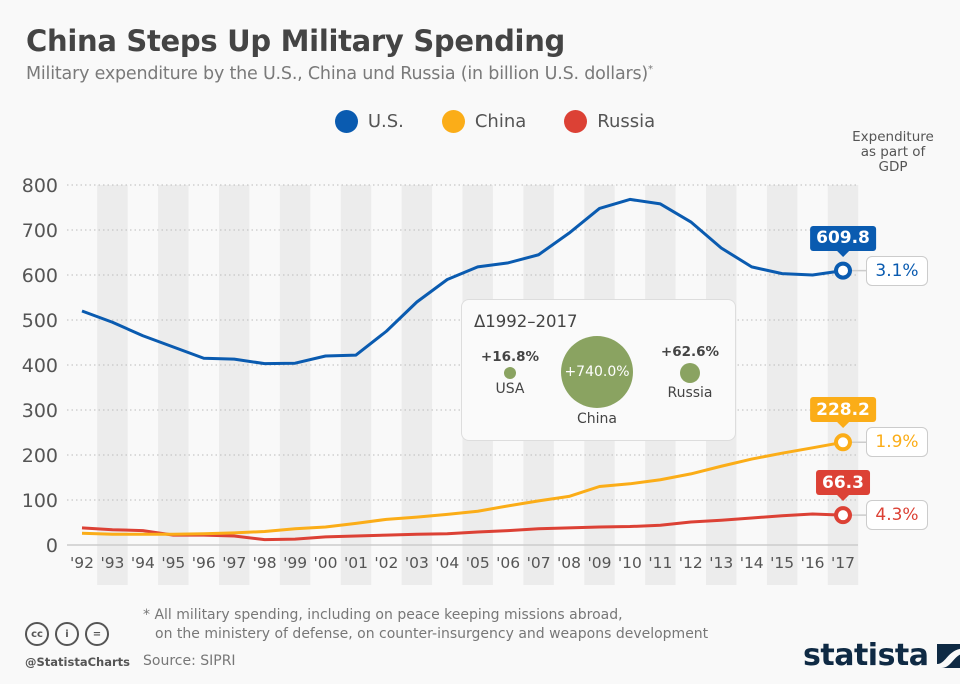 The height and width of the screenshot is (684, 960). Describe the element at coordinates (77, 662) in the screenshot. I see `twitter-handle: @StatistaCharts` at that location.